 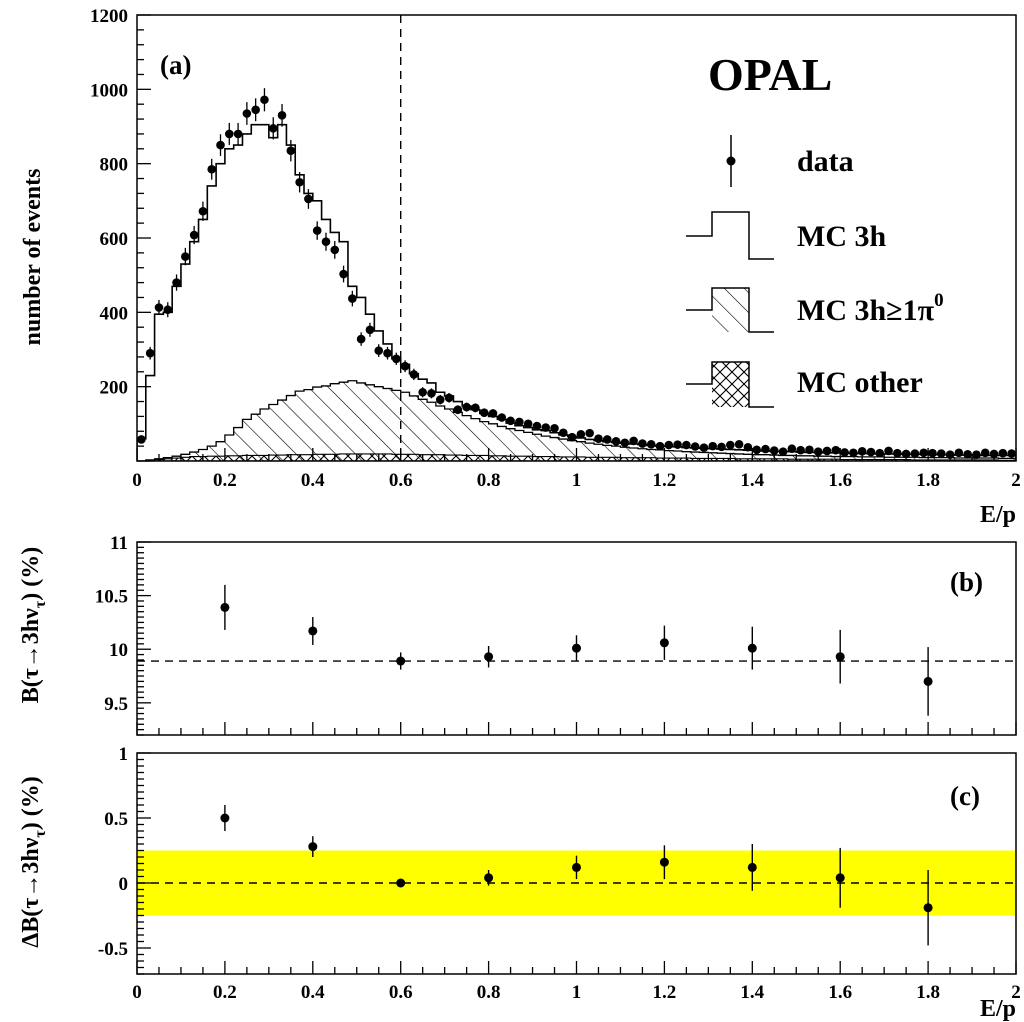 I want to click on opal-label: OPAL, so click(x=770, y=74).